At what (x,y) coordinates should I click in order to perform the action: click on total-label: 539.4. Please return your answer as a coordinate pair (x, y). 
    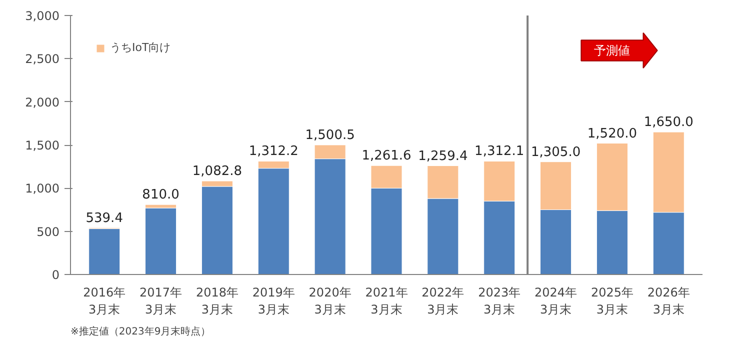
    Looking at the image, I should click on (104, 218).